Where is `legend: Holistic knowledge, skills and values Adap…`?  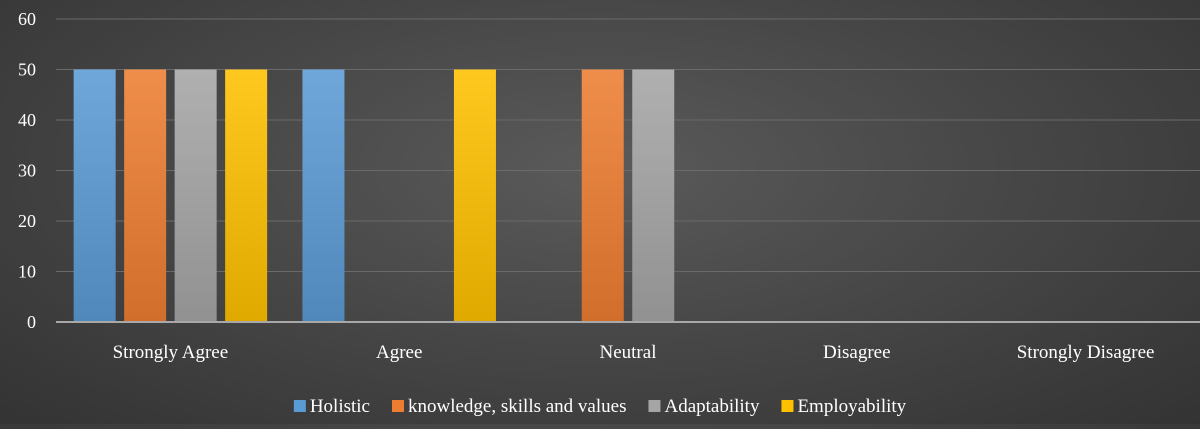 legend: Holistic knowledge, skills and values Adap… is located at coordinates (600, 406).